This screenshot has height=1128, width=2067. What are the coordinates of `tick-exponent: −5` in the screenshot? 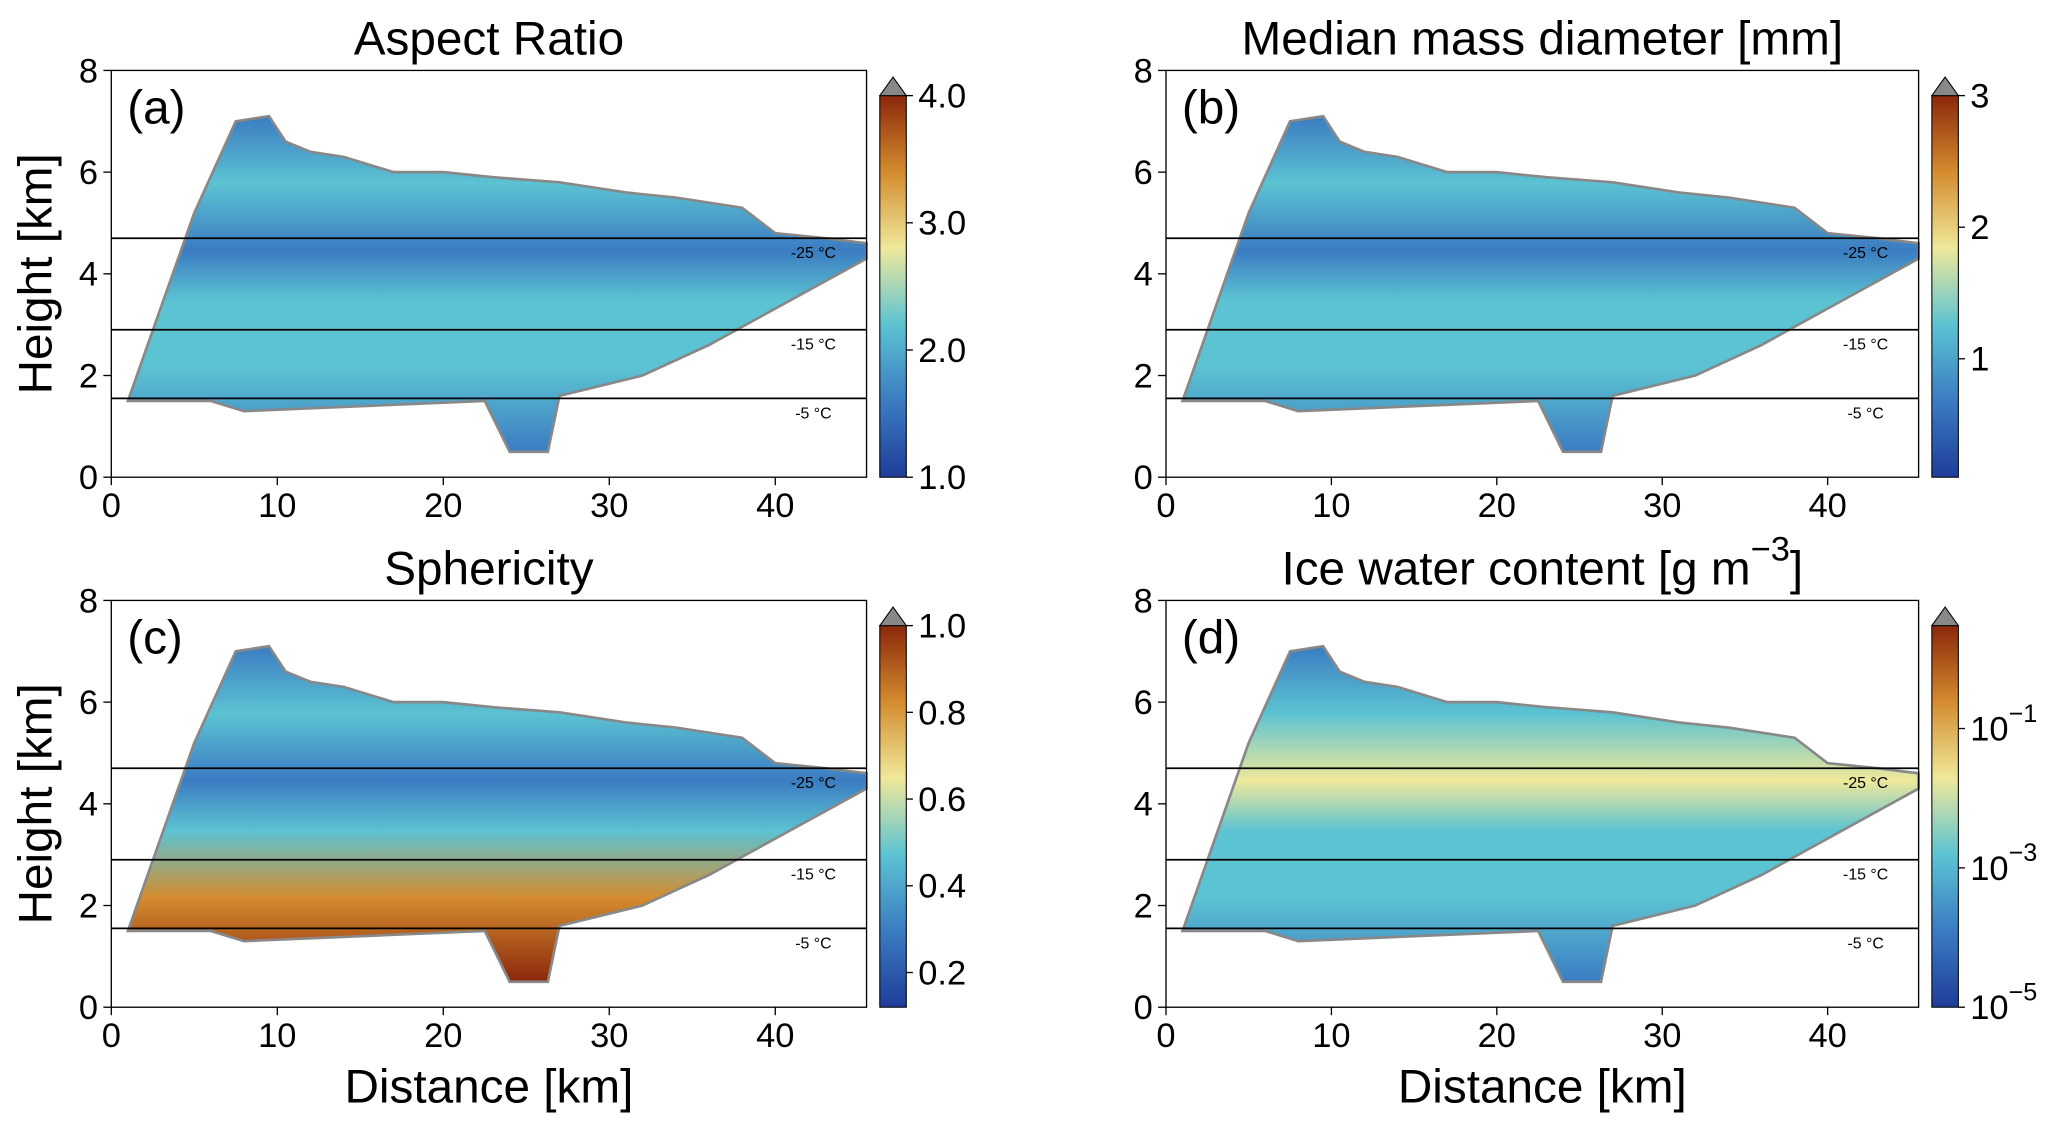 It's located at (2023, 993).